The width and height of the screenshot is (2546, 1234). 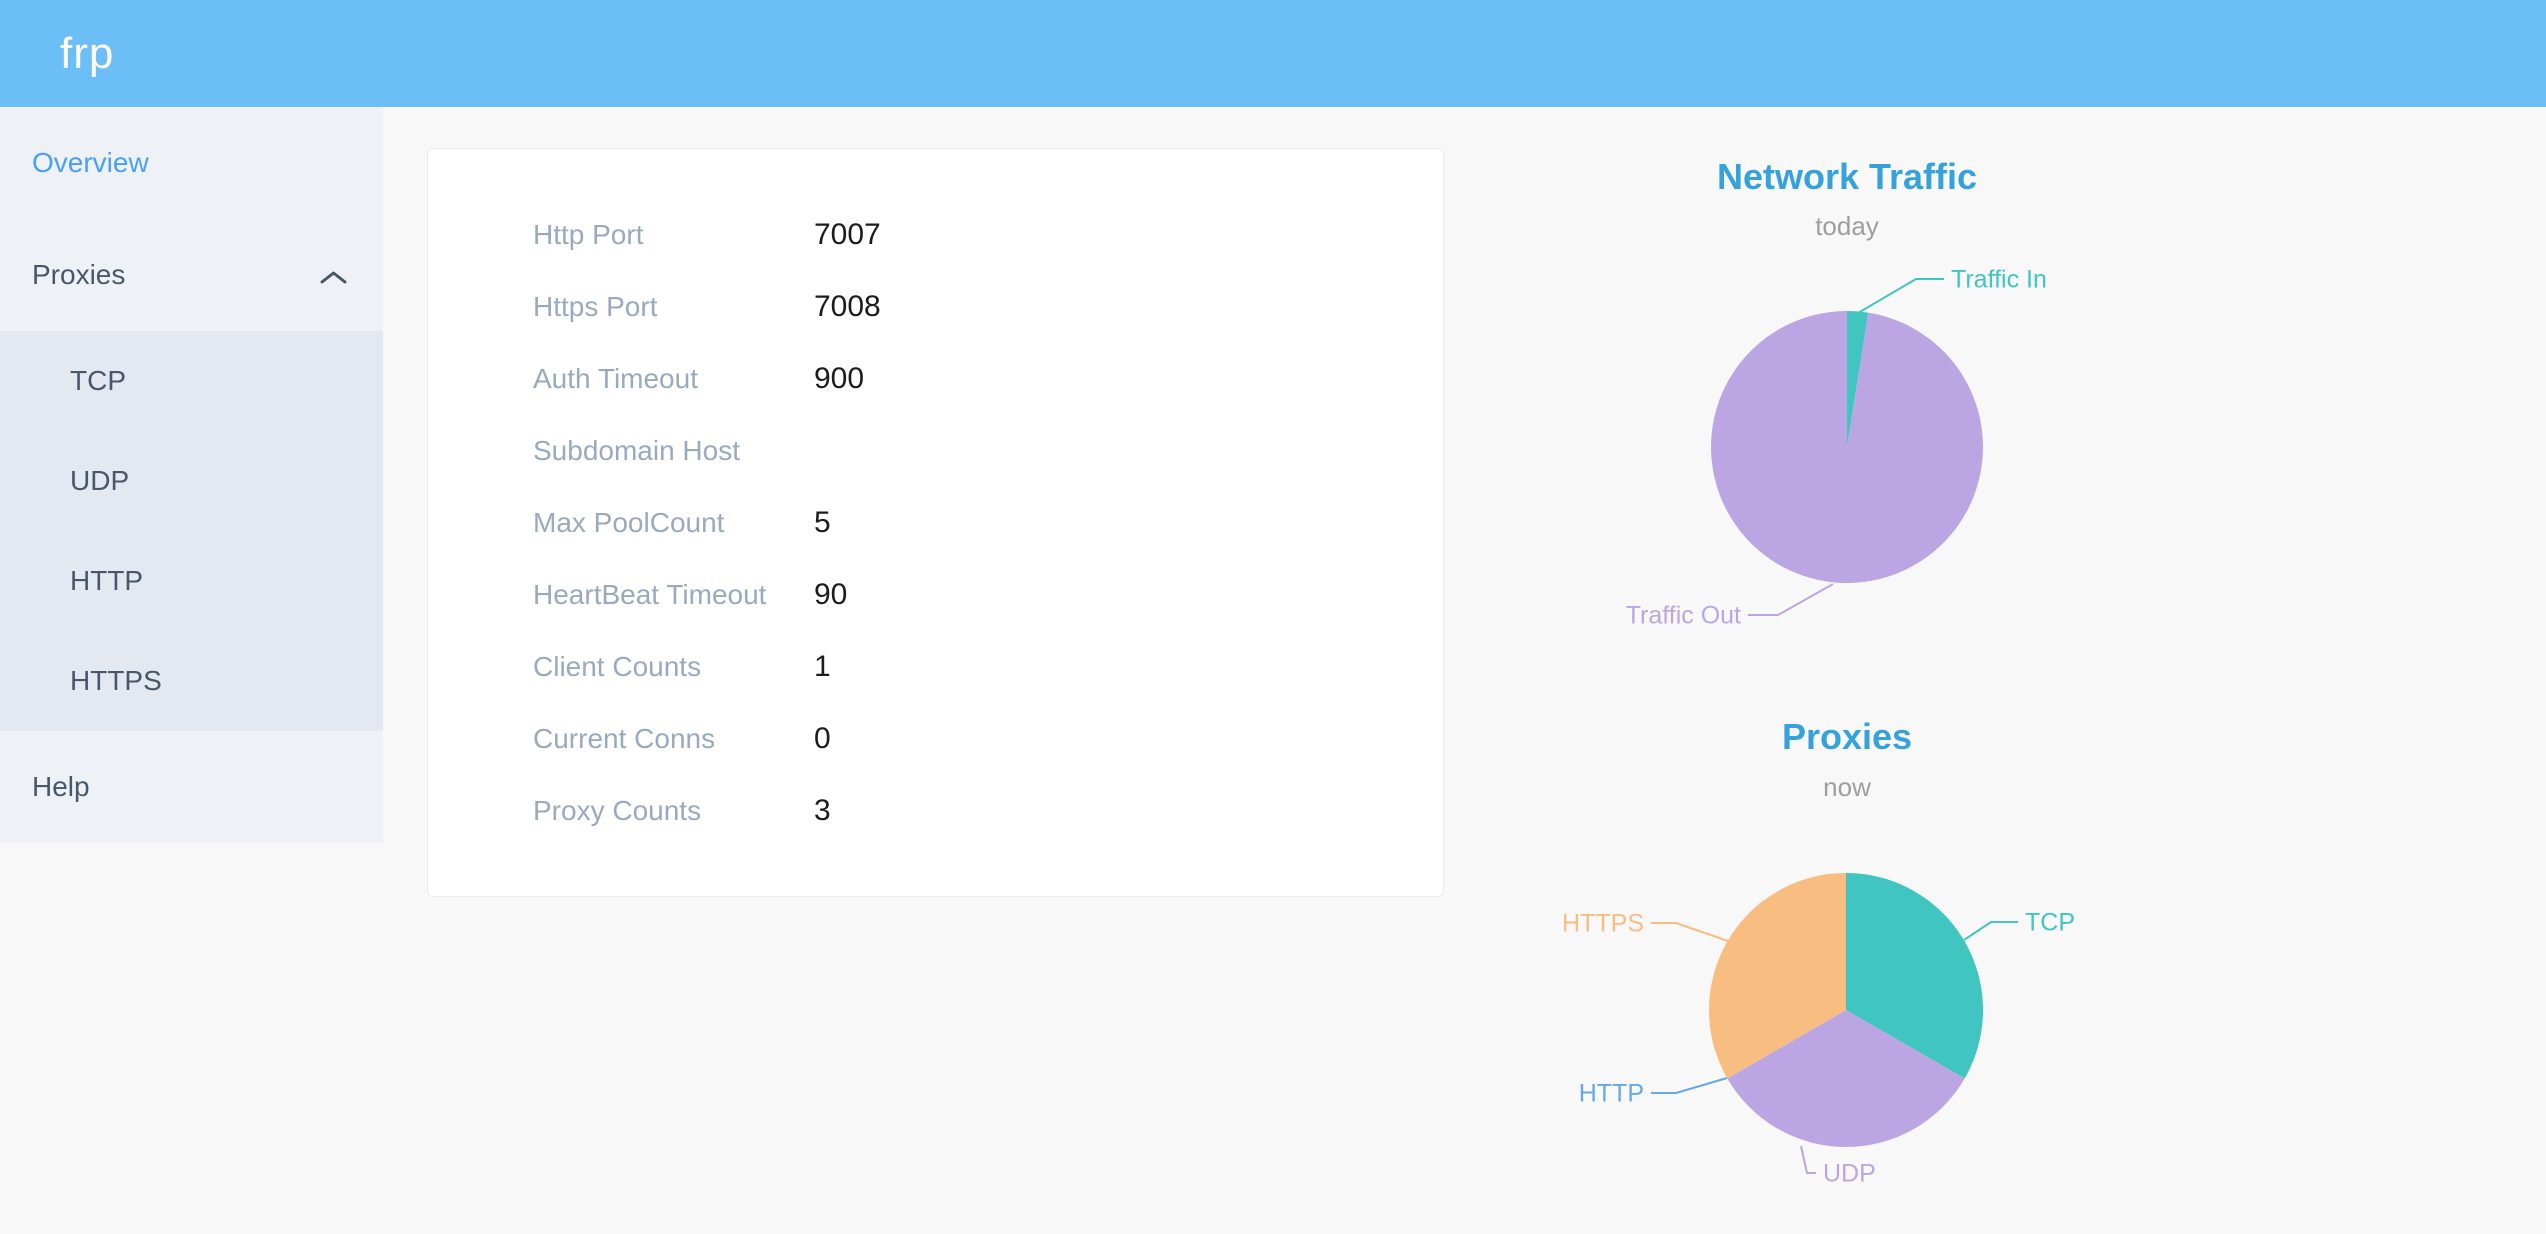 I want to click on pie-label-line-https, so click(x=1690, y=932).